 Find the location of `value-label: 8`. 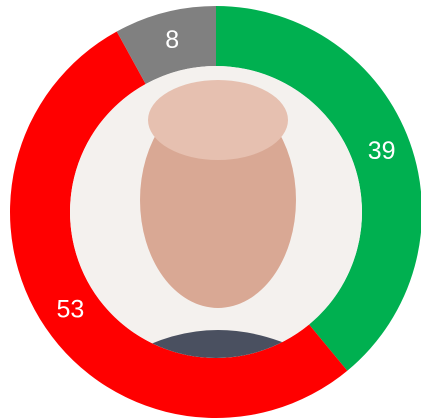

value-label: 8 is located at coordinates (172, 40).